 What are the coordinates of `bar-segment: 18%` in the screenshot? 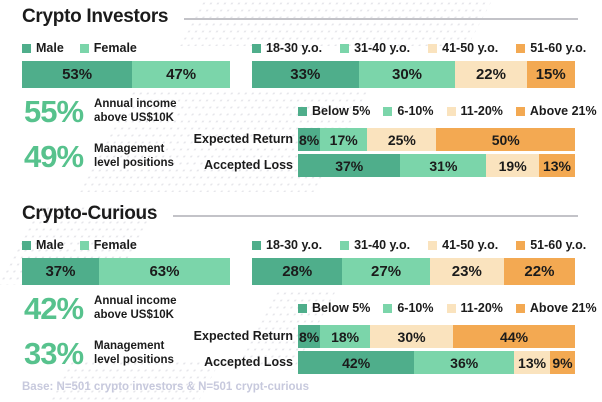 It's located at (345, 336).